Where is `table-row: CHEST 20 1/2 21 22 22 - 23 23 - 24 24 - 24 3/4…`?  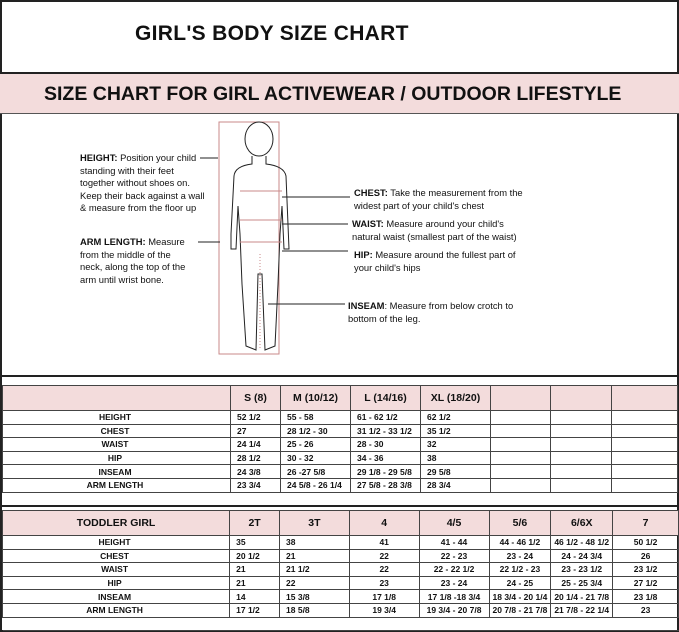 table-row: CHEST 20 1/2 21 22 22 - 23 23 - 24 24 - 24 3/4… is located at coordinates (340, 556).